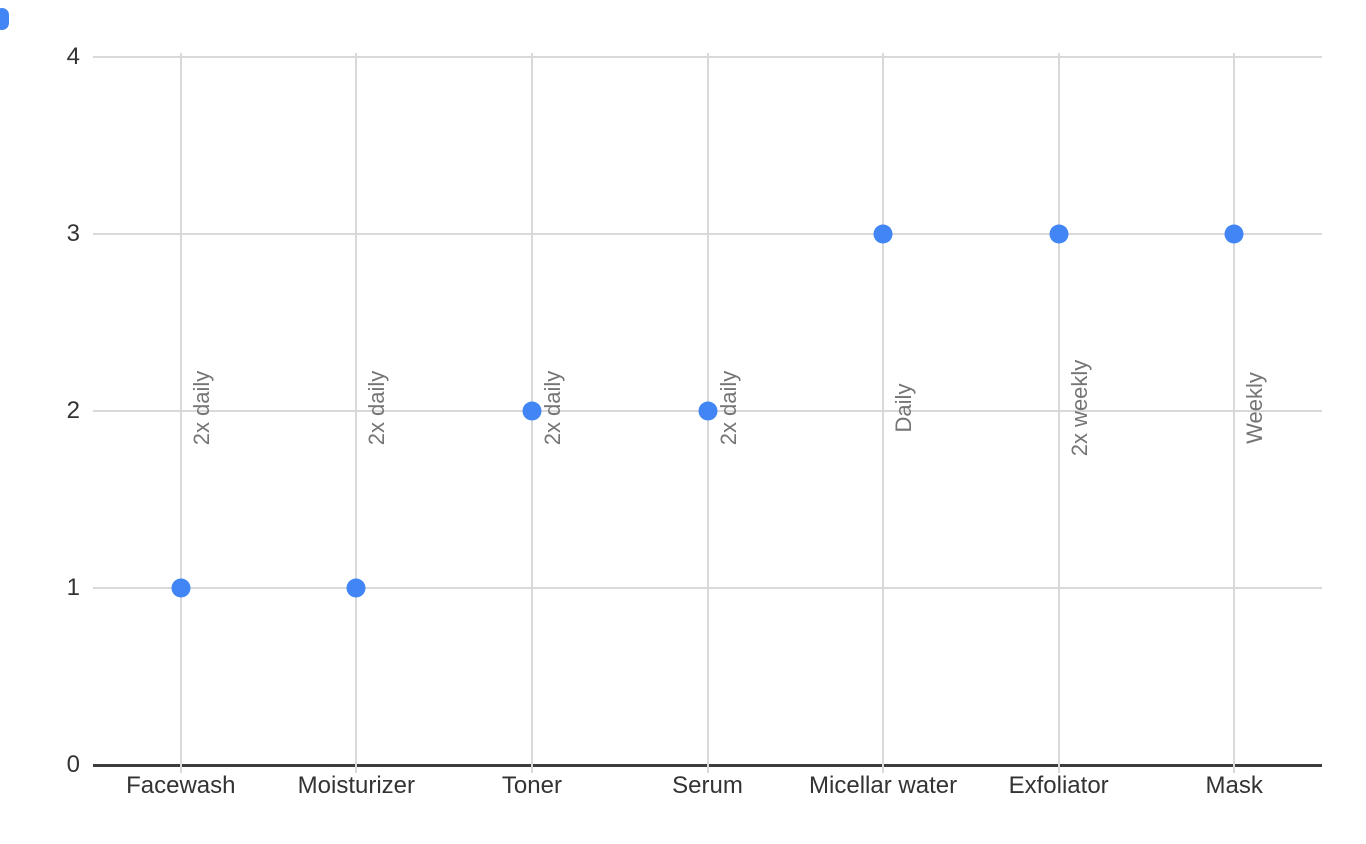 This screenshot has height=844, width=1366. I want to click on y-axis-tick-label: 0, so click(73, 764).